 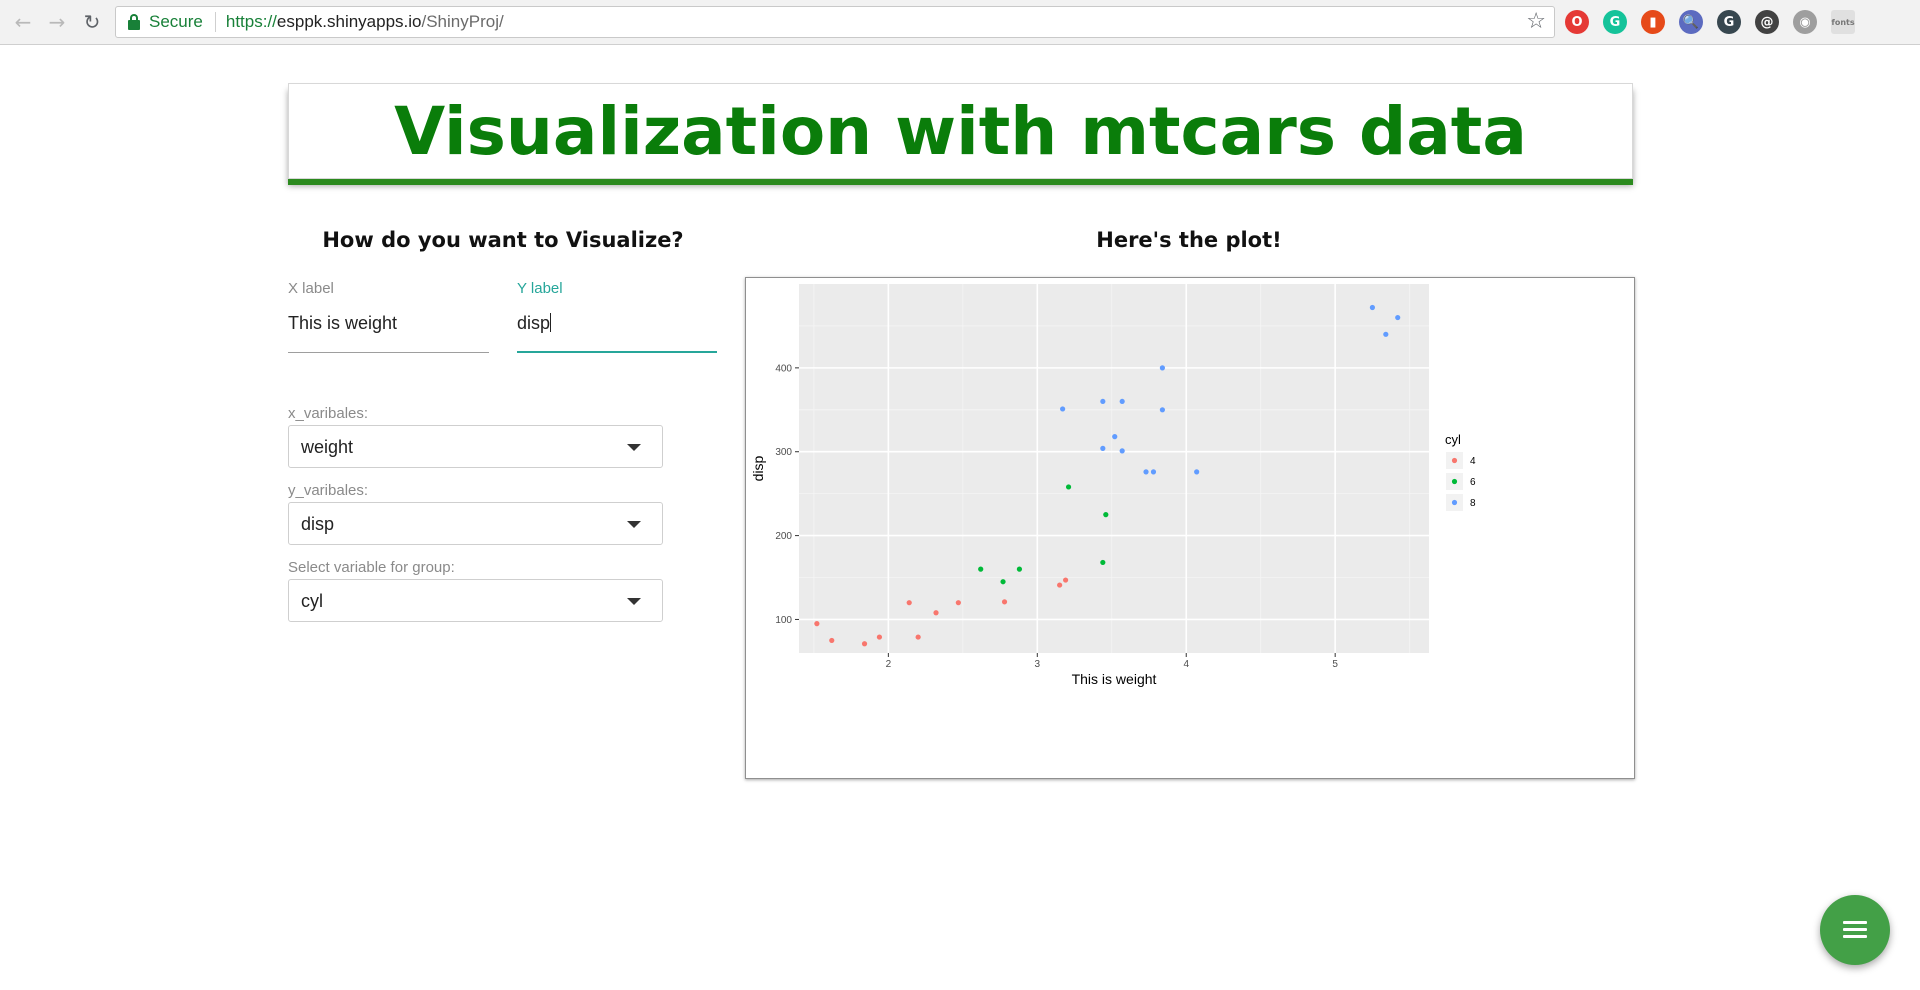 I want to click on controls-heading: How do you want to Visualize?, so click(x=503, y=240).